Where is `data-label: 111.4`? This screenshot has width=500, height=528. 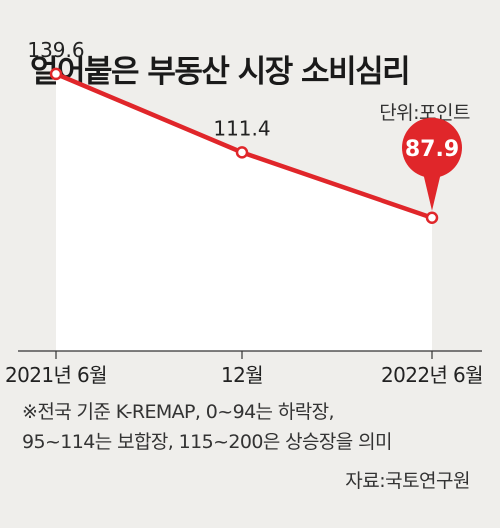 data-label: 111.4 is located at coordinates (241, 128).